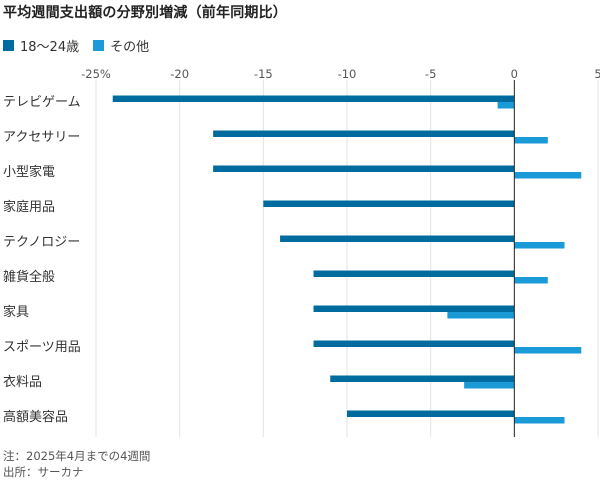  What do you see at coordinates (42, 102) in the screenshot?
I see `category-label-0: テレビゲーム` at bounding box center [42, 102].